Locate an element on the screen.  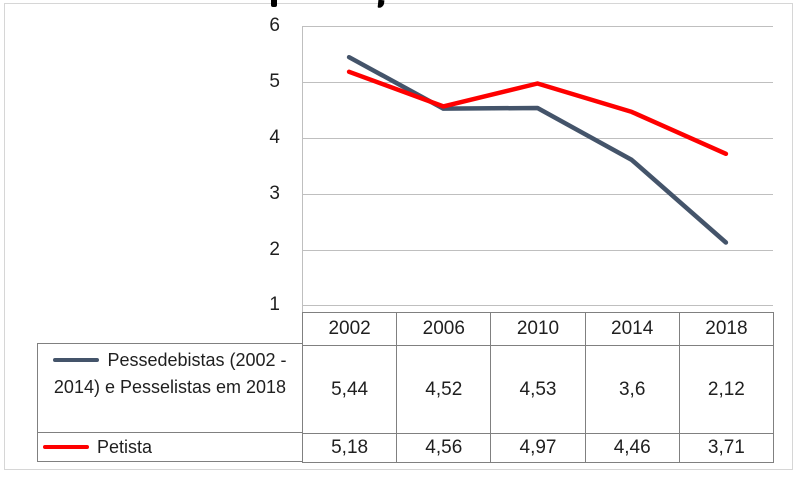
y-tick-label: 2 is located at coordinates (274, 249).